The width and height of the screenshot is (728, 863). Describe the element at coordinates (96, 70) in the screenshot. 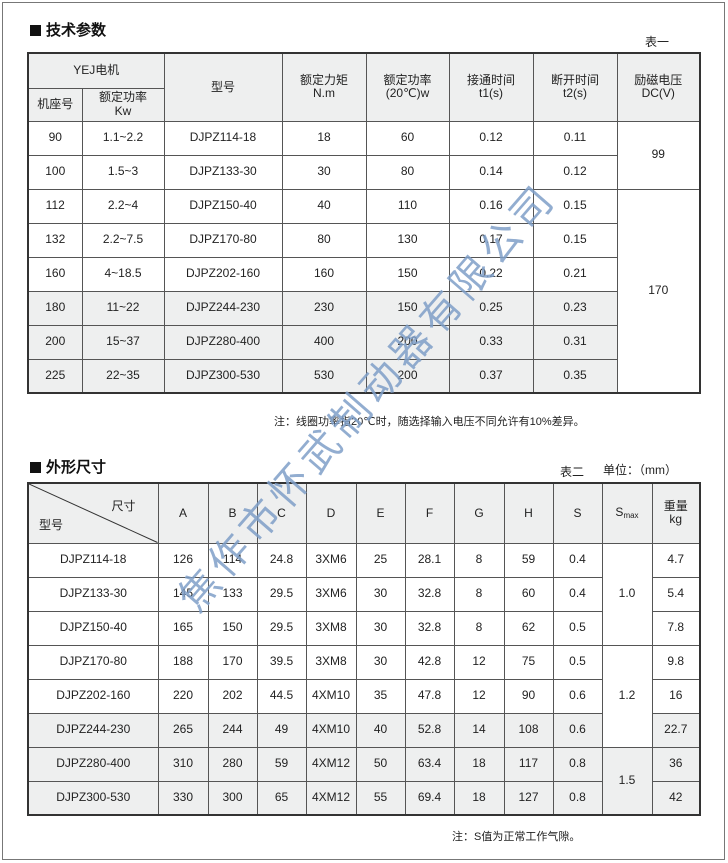

I see `header-yej-motor: YEJ电机` at that location.